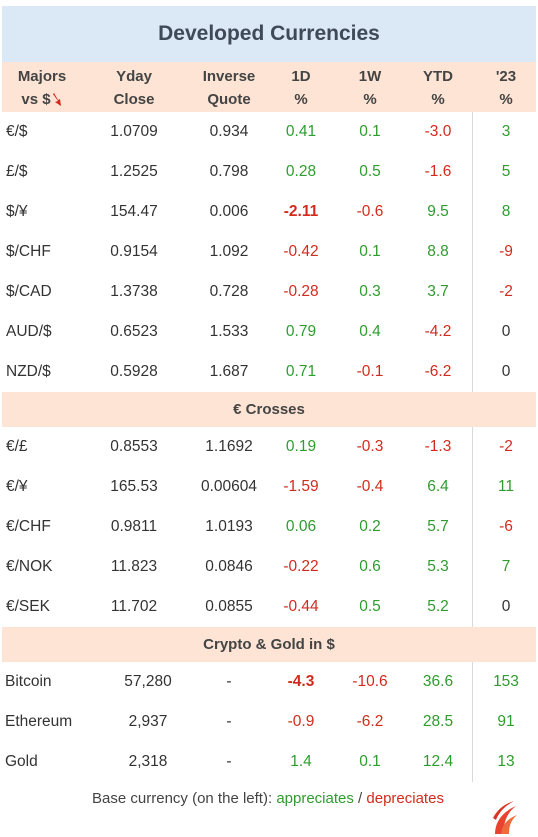  Describe the element at coordinates (17, 171) in the screenshot. I see `cell-name: £/$` at that location.